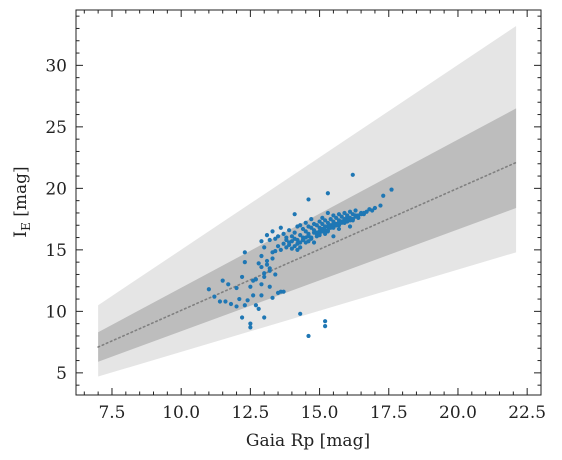 This screenshot has height=460, width=562. Describe the element at coordinates (458, 413) in the screenshot. I see `x-tick-label: 20.0` at that location.